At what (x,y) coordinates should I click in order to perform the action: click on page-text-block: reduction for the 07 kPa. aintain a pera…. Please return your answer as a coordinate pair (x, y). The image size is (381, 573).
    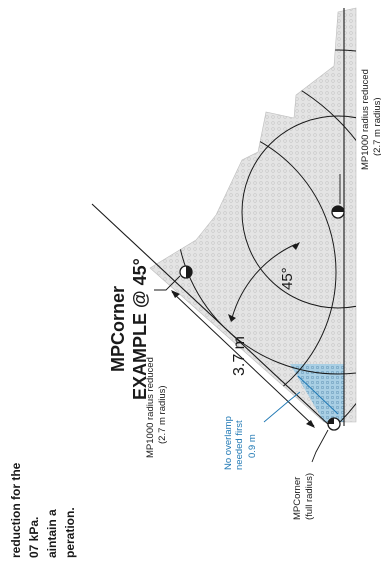
    Looking at the image, I should click on (43, 510).